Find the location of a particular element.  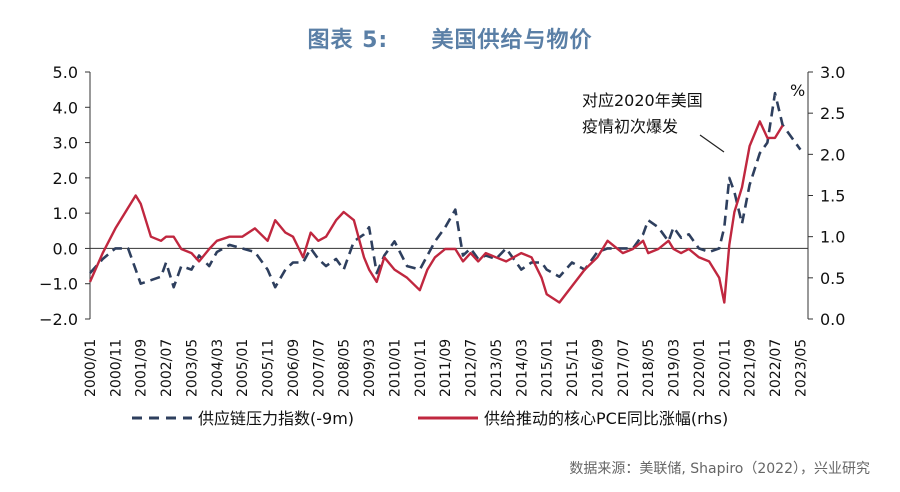

annotation-line1: 对应2020年美国 is located at coordinates (642, 100).